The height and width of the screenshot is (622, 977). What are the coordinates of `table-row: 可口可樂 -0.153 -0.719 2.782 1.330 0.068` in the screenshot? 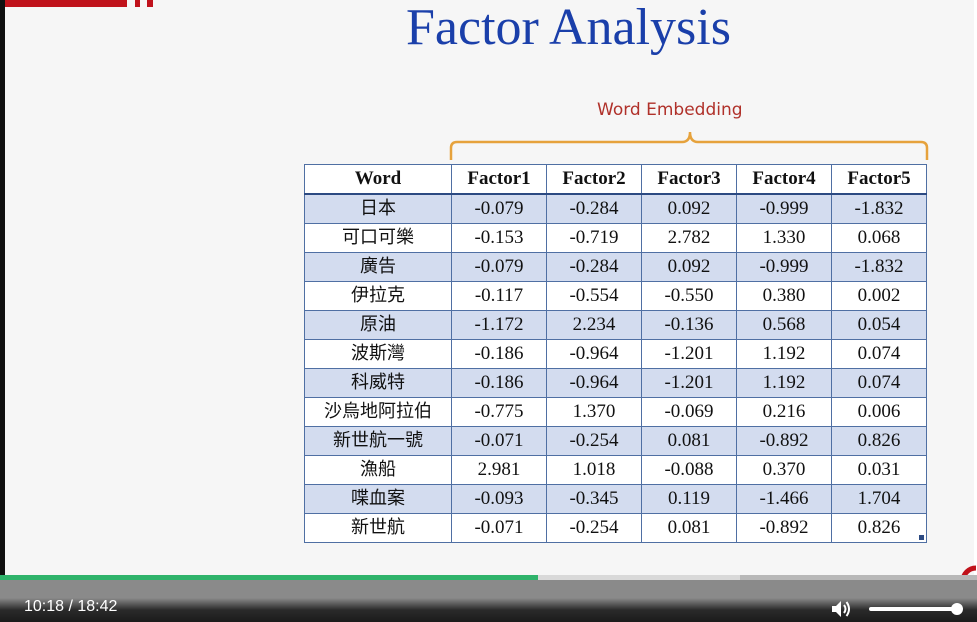 It's located at (615, 238).